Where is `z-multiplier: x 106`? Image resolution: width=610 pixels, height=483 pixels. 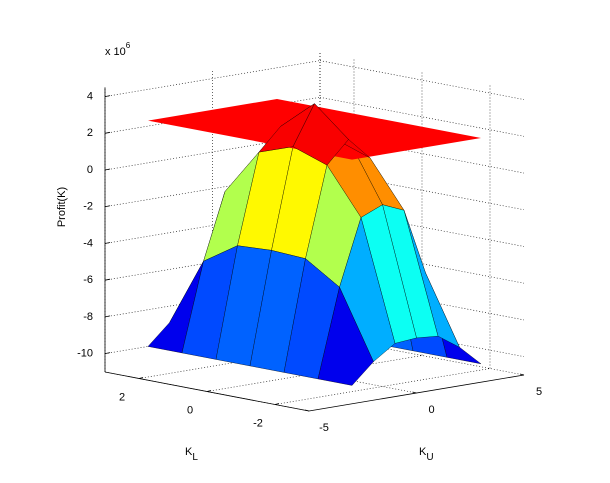 z-multiplier: x 106 is located at coordinates (118, 49).